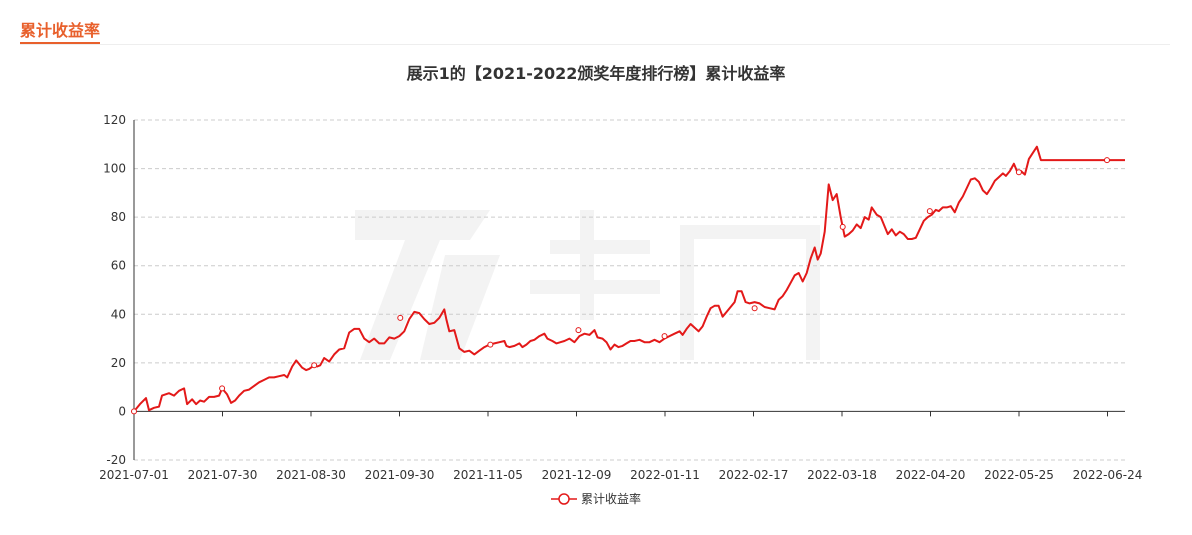 This screenshot has height=535, width=1192. What do you see at coordinates (596, 73) in the screenshot?
I see `chart-title: 展示1的【2021-2022颁奖年度排行榜】累计收益率` at bounding box center [596, 73].